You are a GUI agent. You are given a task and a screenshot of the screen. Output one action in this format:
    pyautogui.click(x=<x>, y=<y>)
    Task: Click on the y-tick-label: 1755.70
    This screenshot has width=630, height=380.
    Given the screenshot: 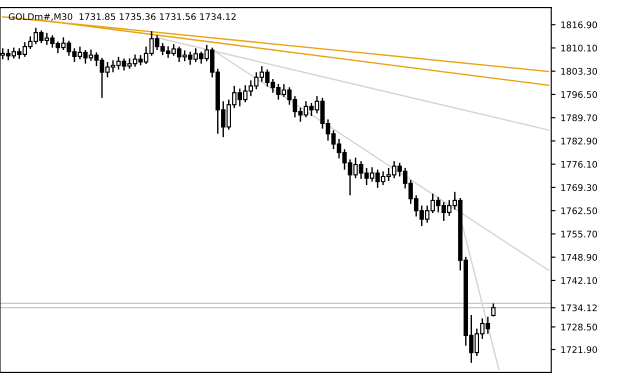 What is the action you would take?
    pyautogui.click(x=579, y=234)
    